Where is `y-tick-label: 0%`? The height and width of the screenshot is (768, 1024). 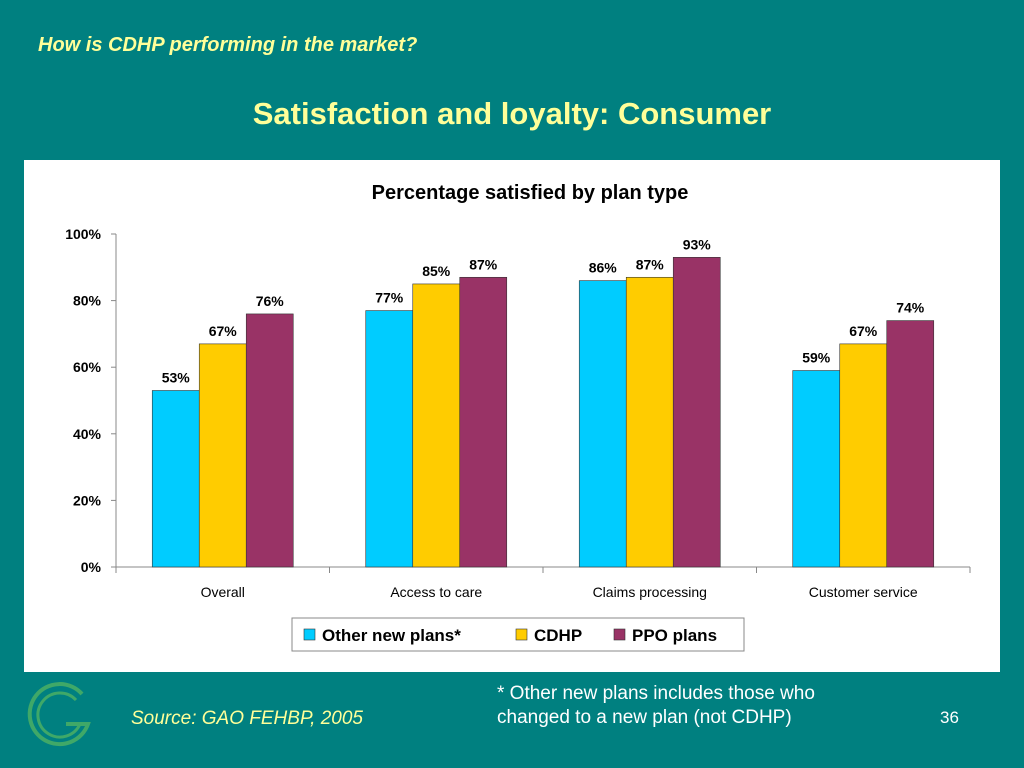 y-tick-label: 0% is located at coordinates (91, 567).